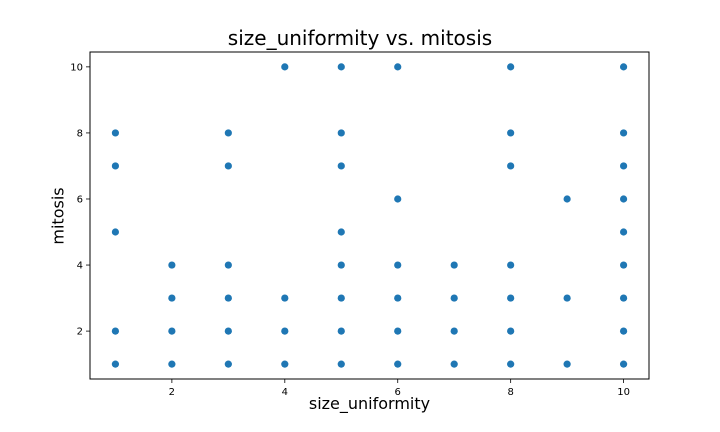 The width and height of the screenshot is (720, 432). What do you see at coordinates (76, 67) in the screenshot?
I see `y-tick-label: 10` at bounding box center [76, 67].